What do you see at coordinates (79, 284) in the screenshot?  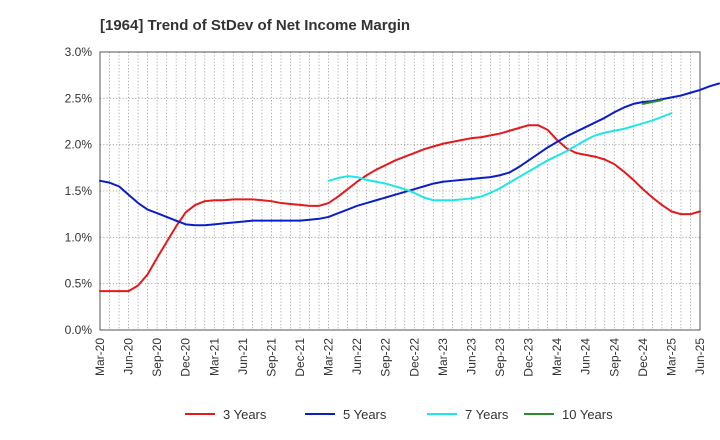 I see `y-tick-label: 0.5%` at bounding box center [79, 284].